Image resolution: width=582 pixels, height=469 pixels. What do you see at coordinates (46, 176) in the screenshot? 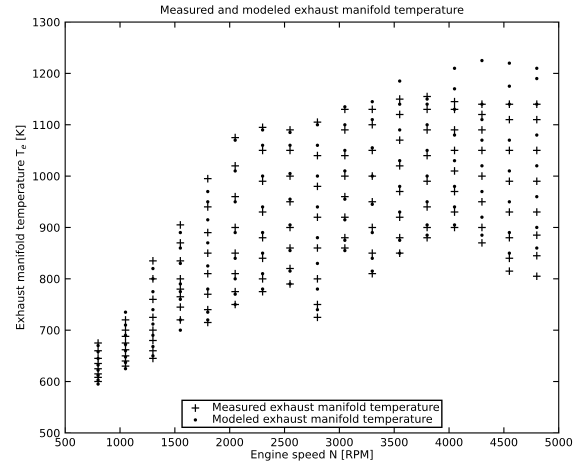
I see `y-tick-label: 1000` at bounding box center [46, 176].